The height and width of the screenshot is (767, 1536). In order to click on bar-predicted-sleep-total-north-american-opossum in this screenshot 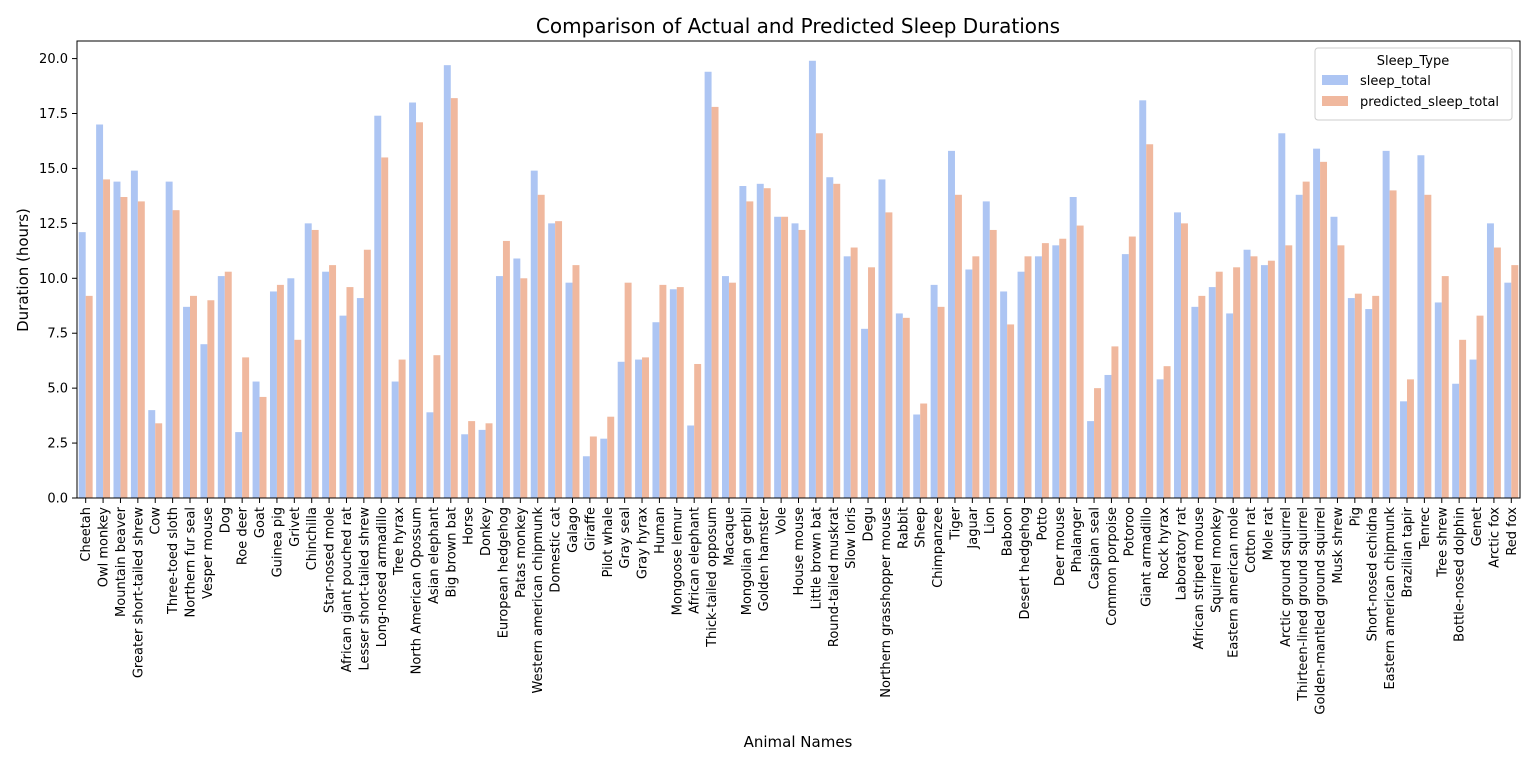, I will do `click(419, 310)`.